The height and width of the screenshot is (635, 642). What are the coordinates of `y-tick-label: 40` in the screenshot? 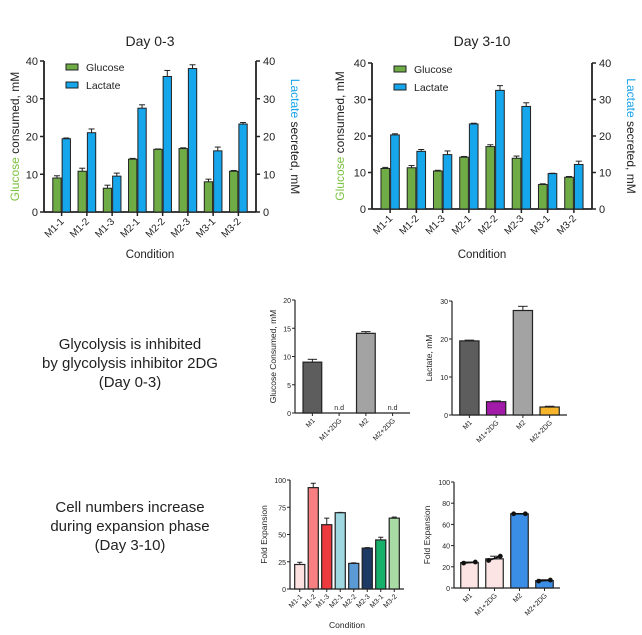 It's located at (446, 547).